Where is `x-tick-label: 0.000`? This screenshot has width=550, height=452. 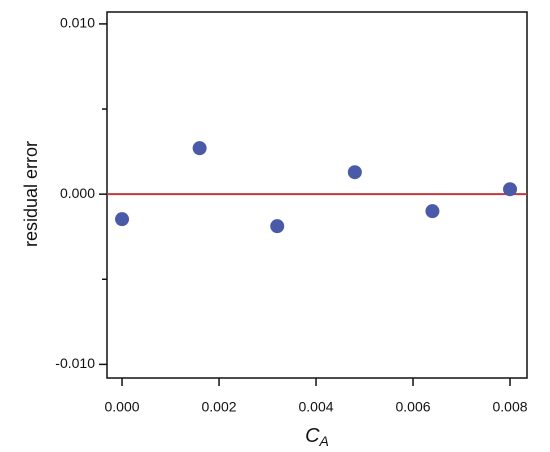 x-tick-label: 0.000 is located at coordinates (122, 407).